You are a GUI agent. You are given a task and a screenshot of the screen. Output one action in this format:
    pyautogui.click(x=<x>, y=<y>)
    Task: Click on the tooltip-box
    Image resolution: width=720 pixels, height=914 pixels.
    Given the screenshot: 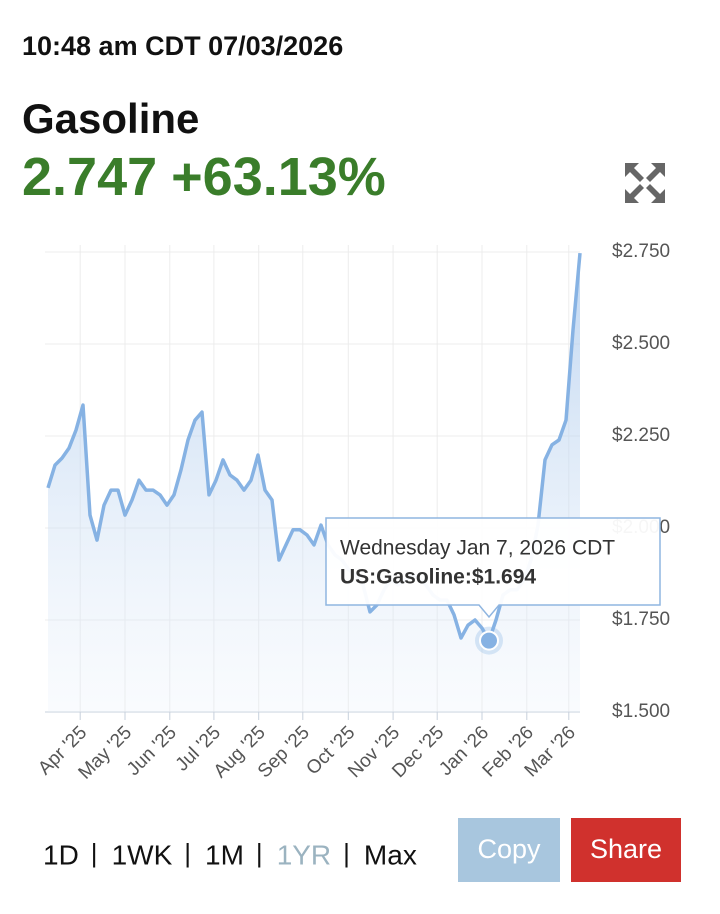 What is the action you would take?
    pyautogui.click(x=493, y=568)
    